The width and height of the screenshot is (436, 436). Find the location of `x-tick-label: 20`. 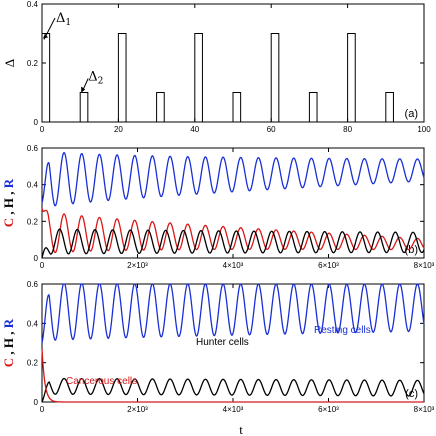

x-tick-label: 20 is located at coordinates (118, 129).